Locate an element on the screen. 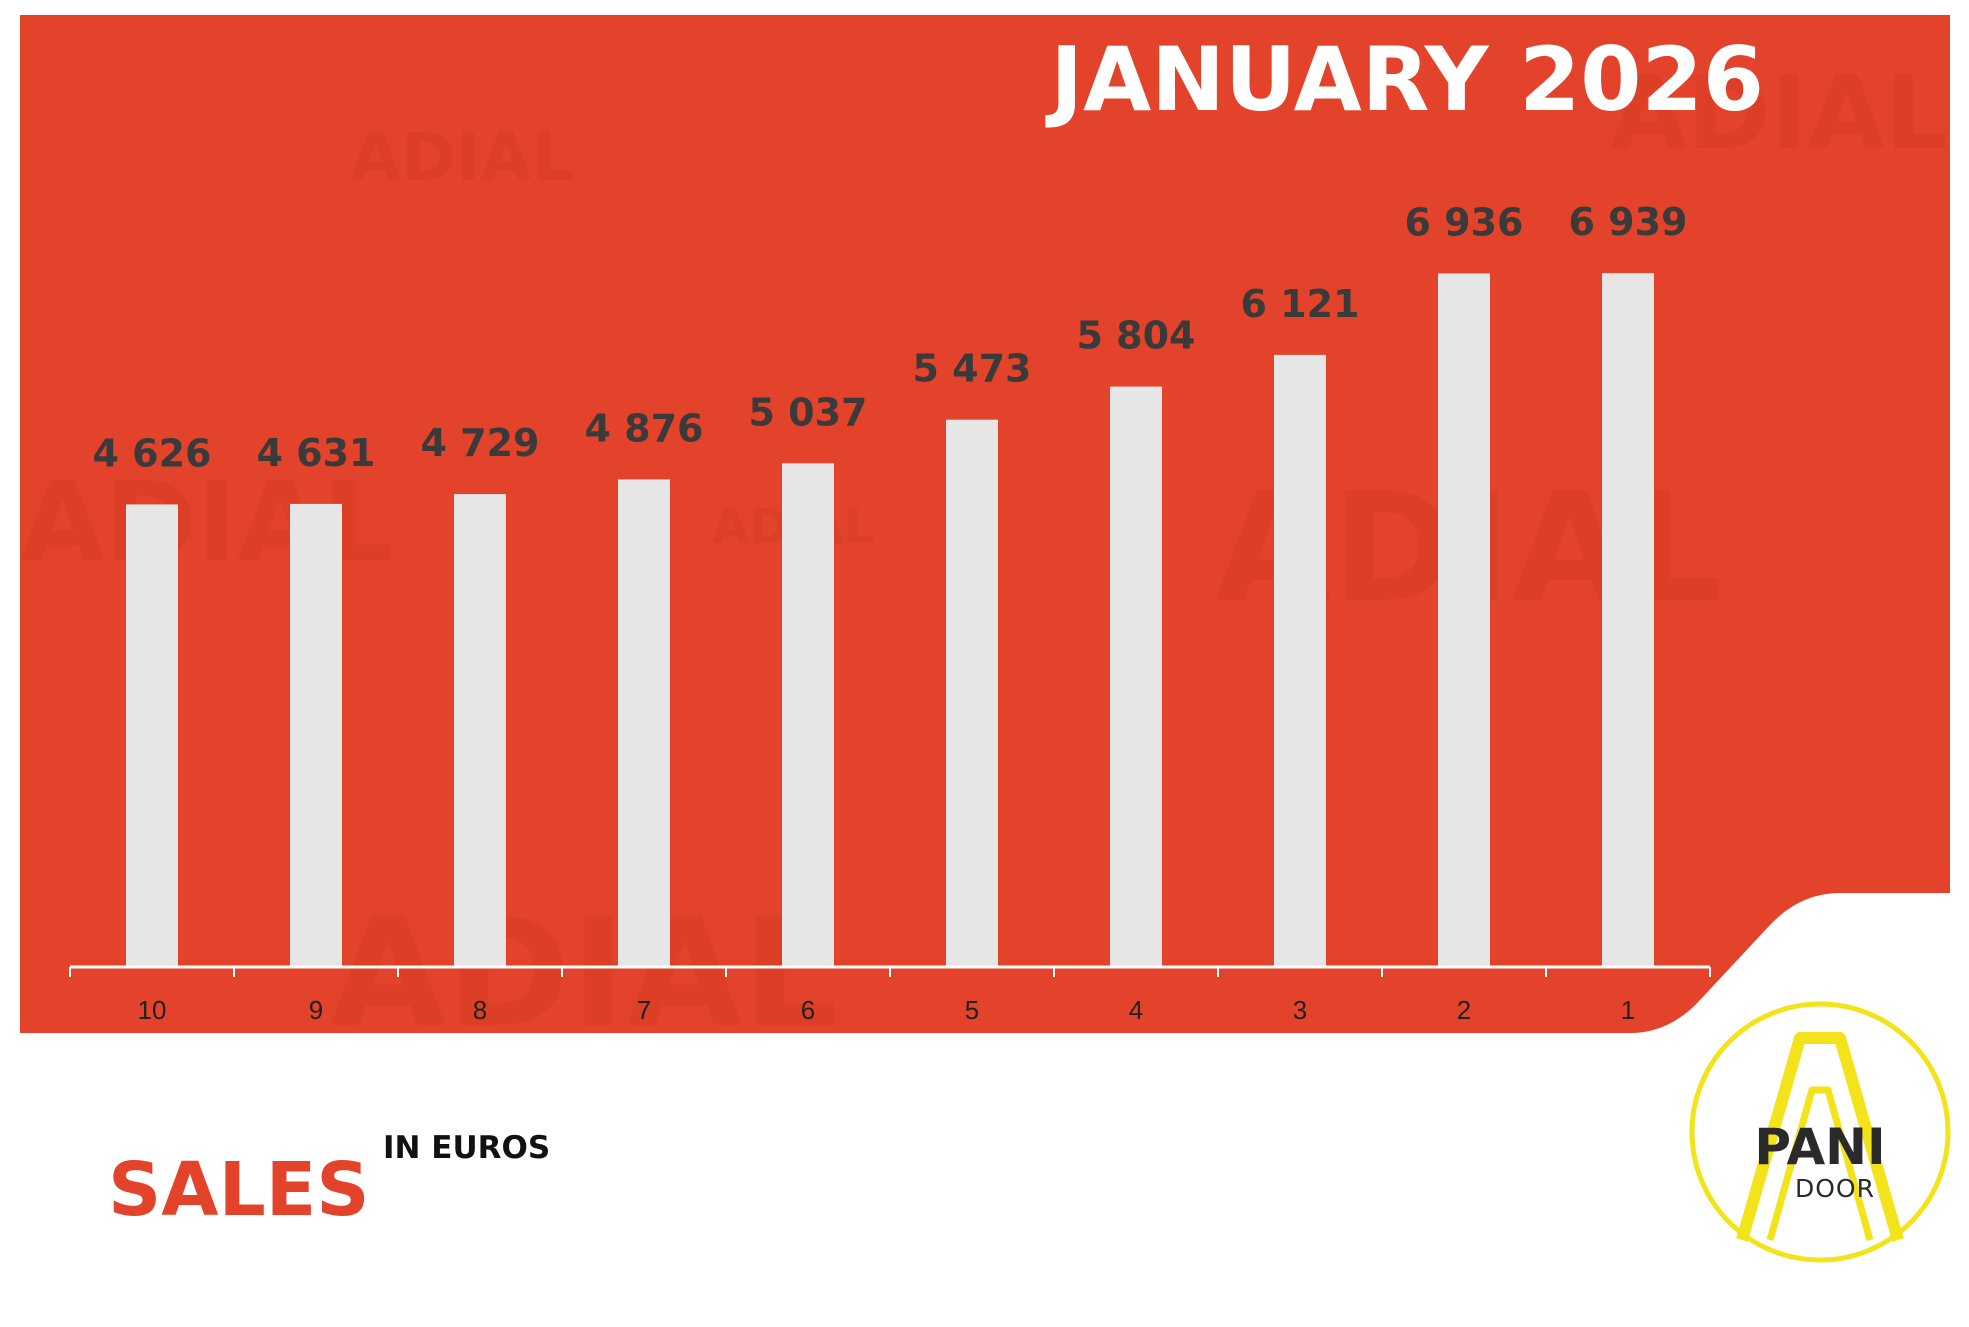 This screenshot has height=1327, width=1969. x-tick-label: 3 is located at coordinates (1300, 1010).